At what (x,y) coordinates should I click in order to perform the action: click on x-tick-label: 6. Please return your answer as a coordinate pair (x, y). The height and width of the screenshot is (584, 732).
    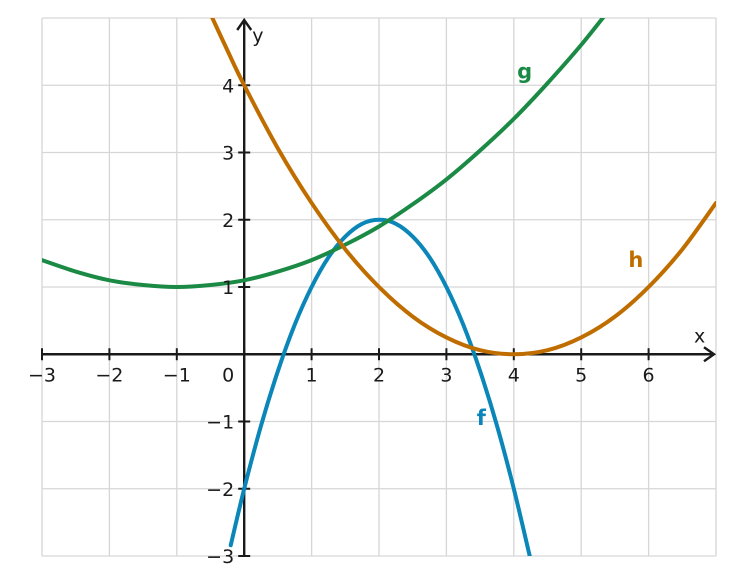
    Looking at the image, I should click on (649, 375).